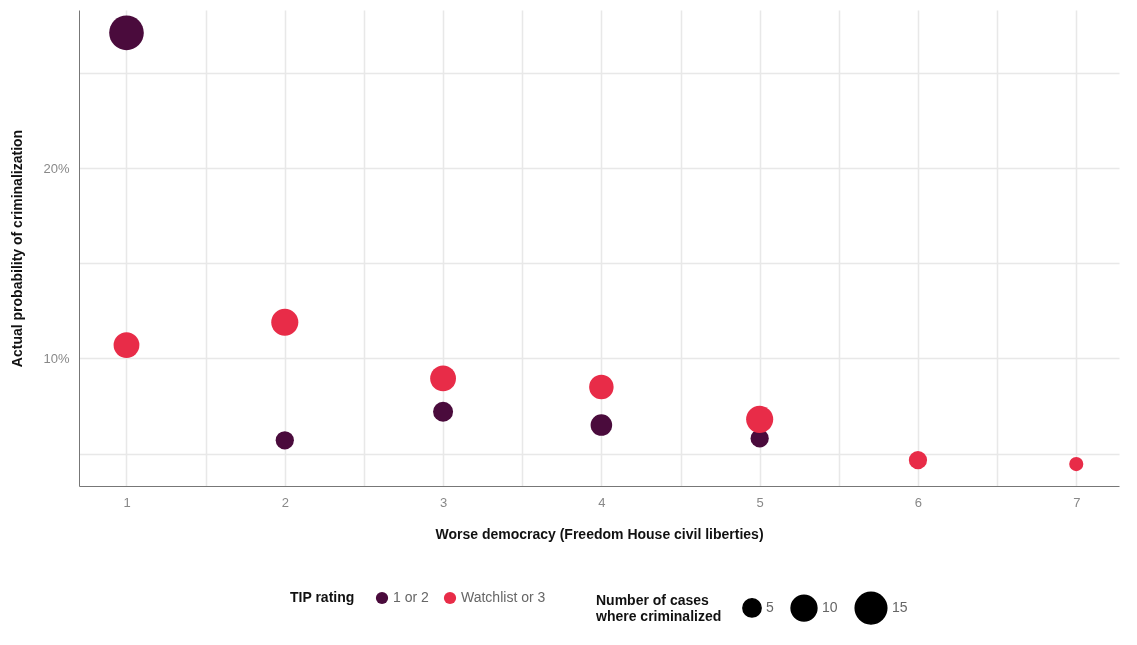 This screenshot has height=645, width=1137. Describe the element at coordinates (900, 607) in the screenshot. I see `legend-label: 15` at that location.